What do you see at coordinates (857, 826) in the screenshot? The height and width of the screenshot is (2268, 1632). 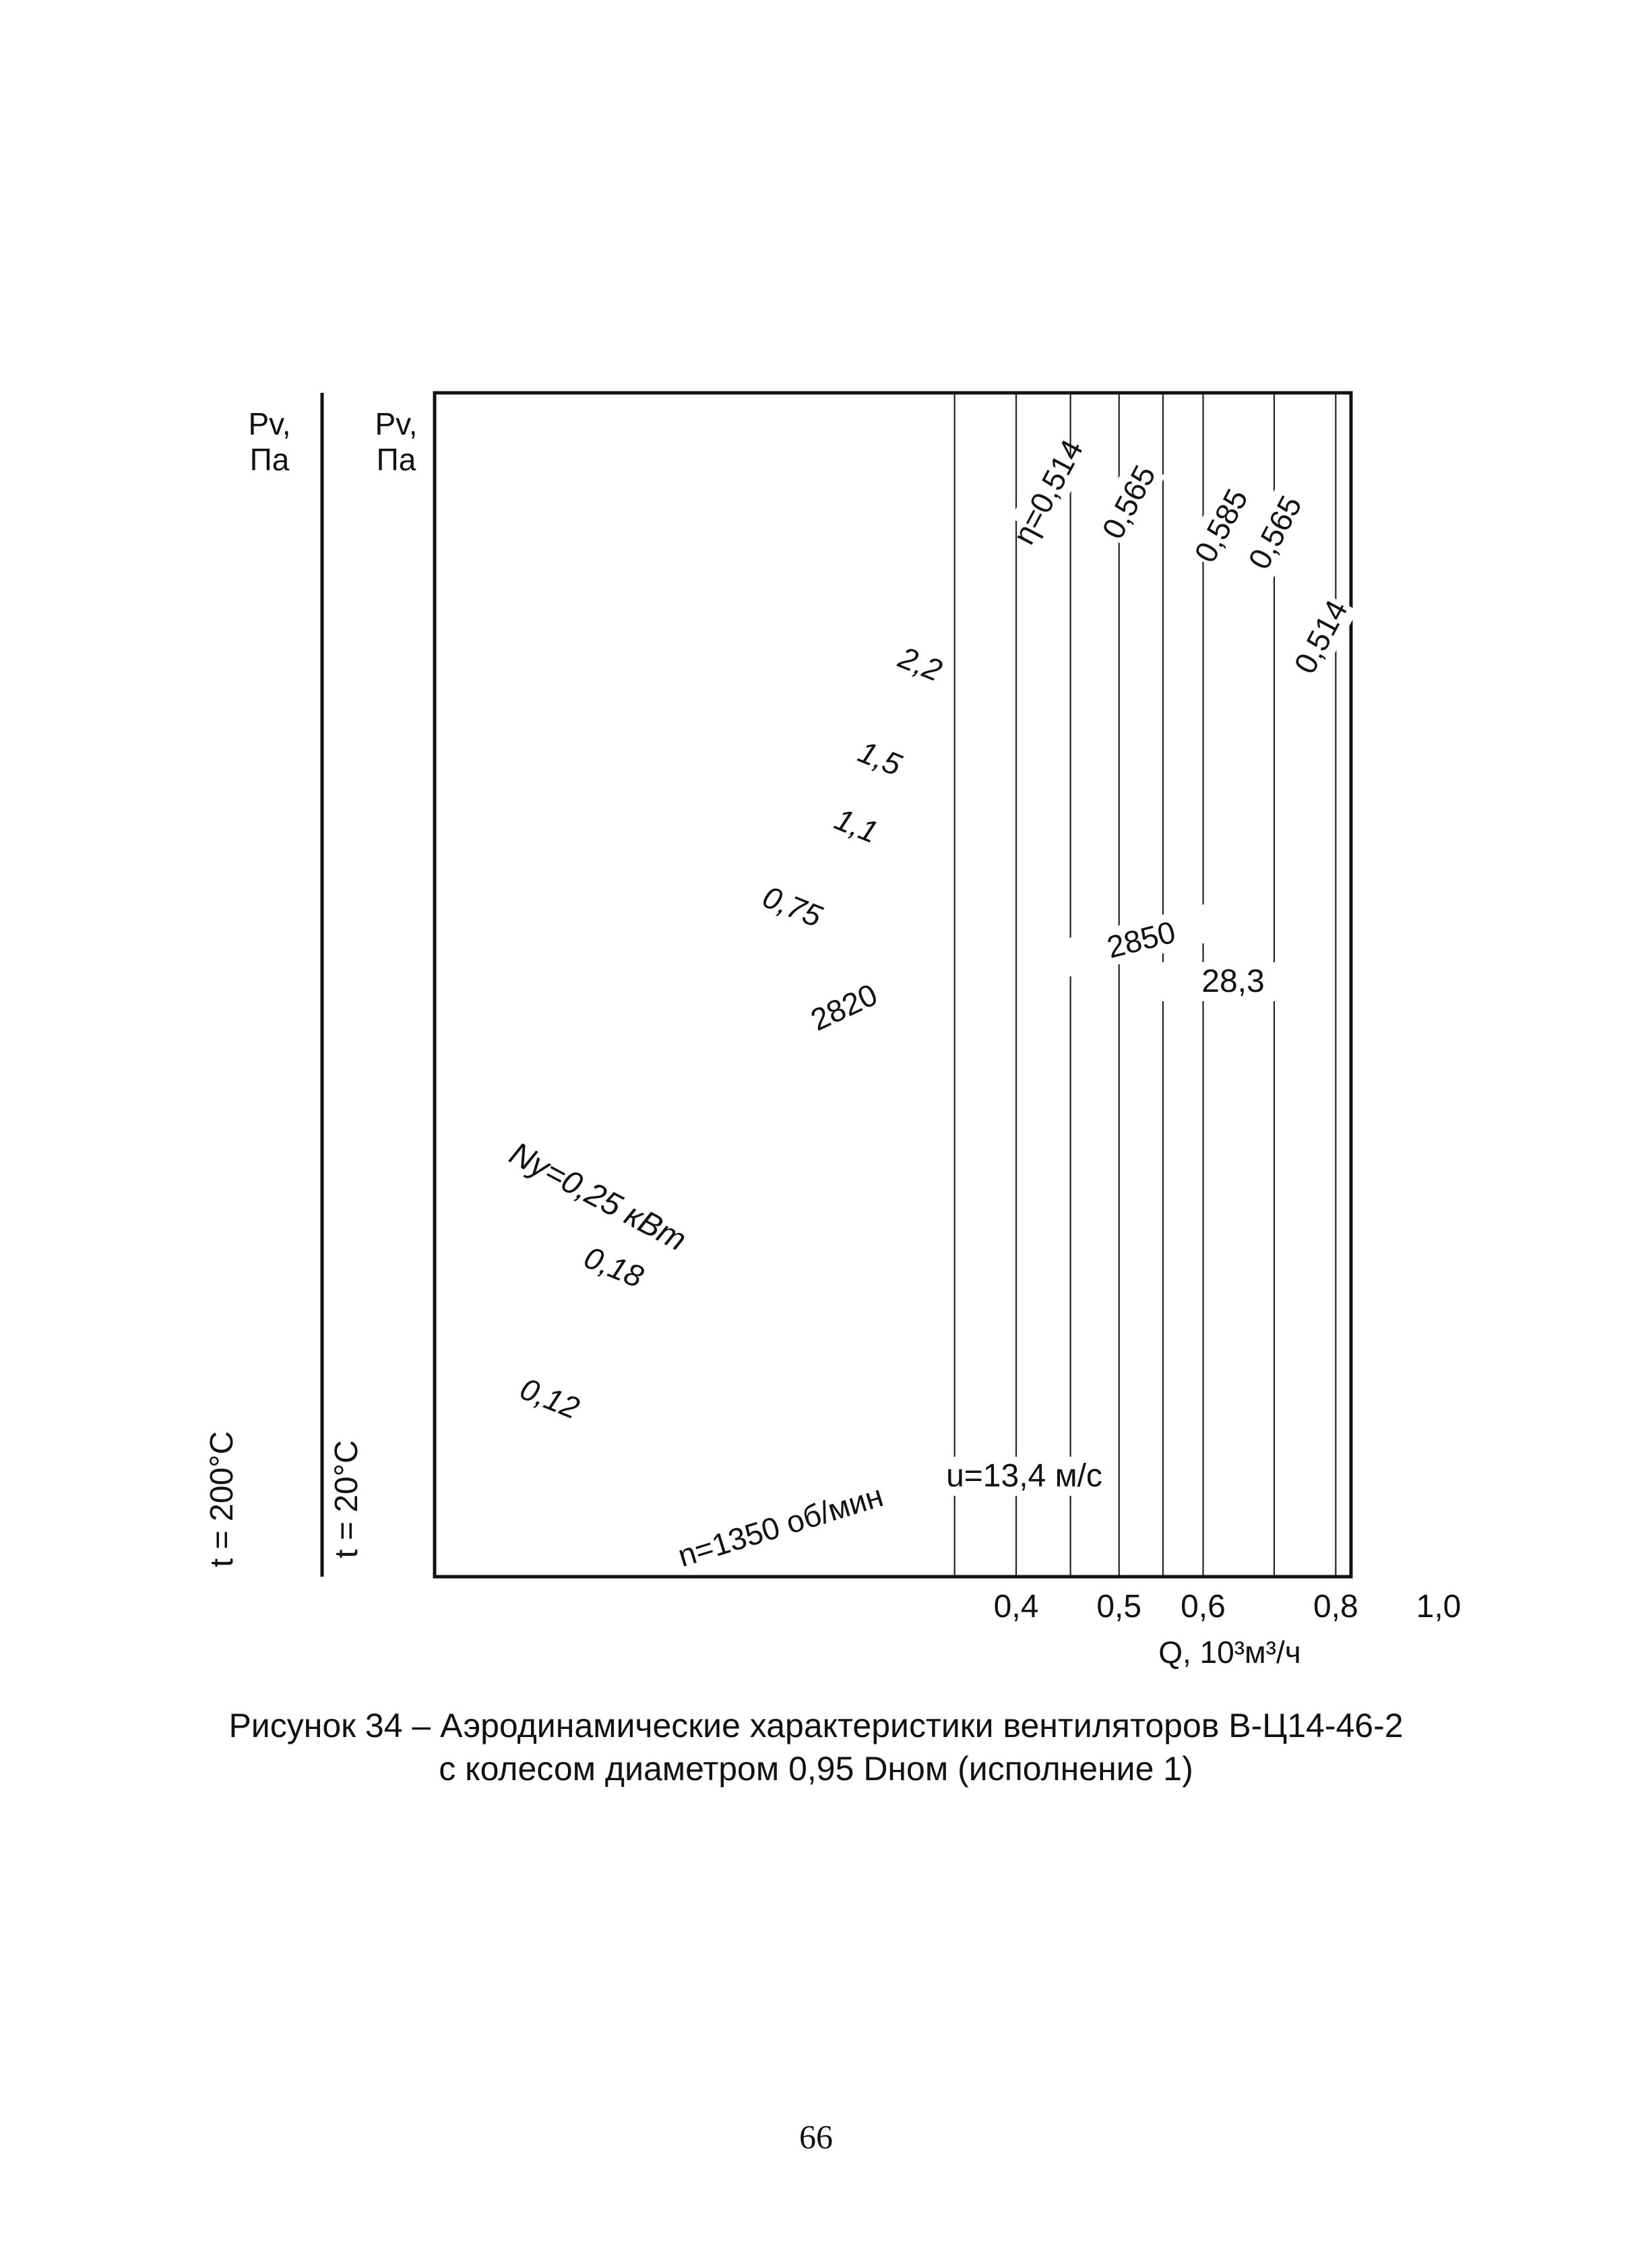 I see `power-curve-label: 1,1` at bounding box center [857, 826].